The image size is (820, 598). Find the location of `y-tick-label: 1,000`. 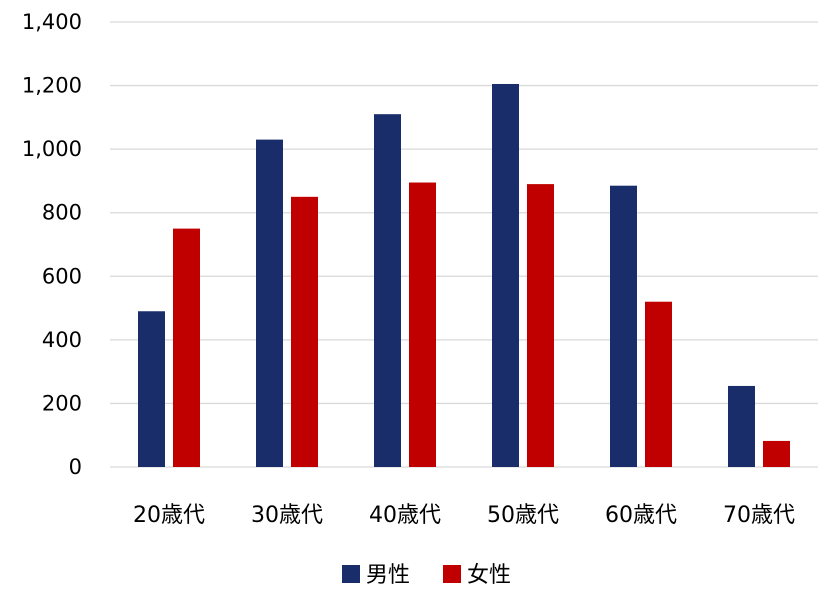

y-tick-label: 1,000 is located at coordinates (52, 149).